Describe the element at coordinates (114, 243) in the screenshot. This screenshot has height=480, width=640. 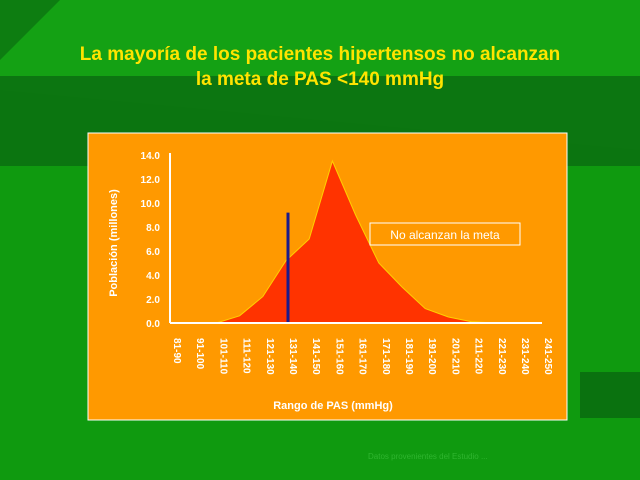
I see `y-axis-title: Población (millones)` at that location.